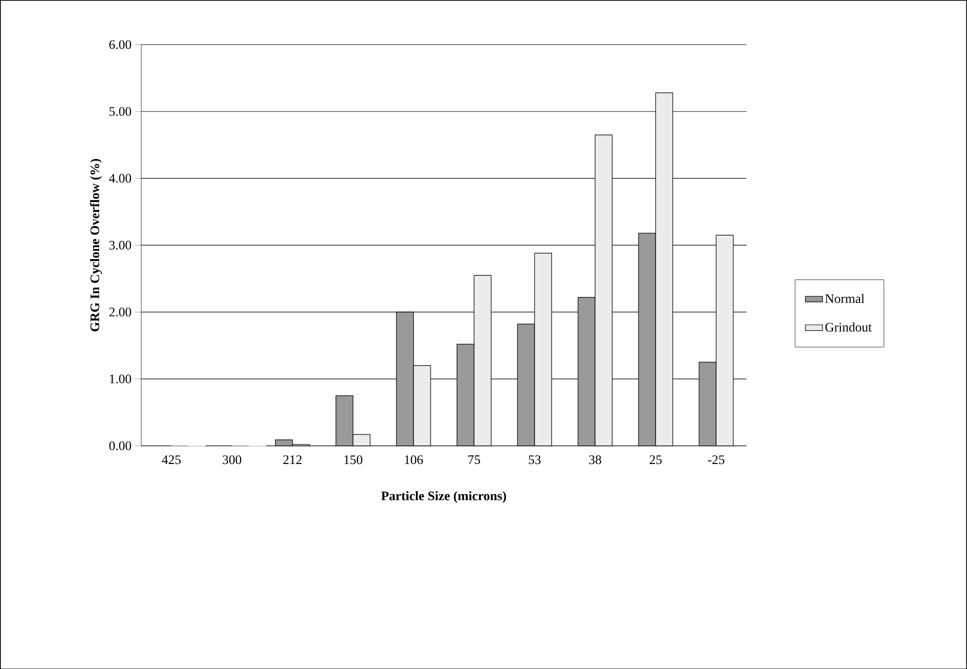 The height and width of the screenshot is (669, 967). I want to click on x-tick-label: 106, so click(413, 459).